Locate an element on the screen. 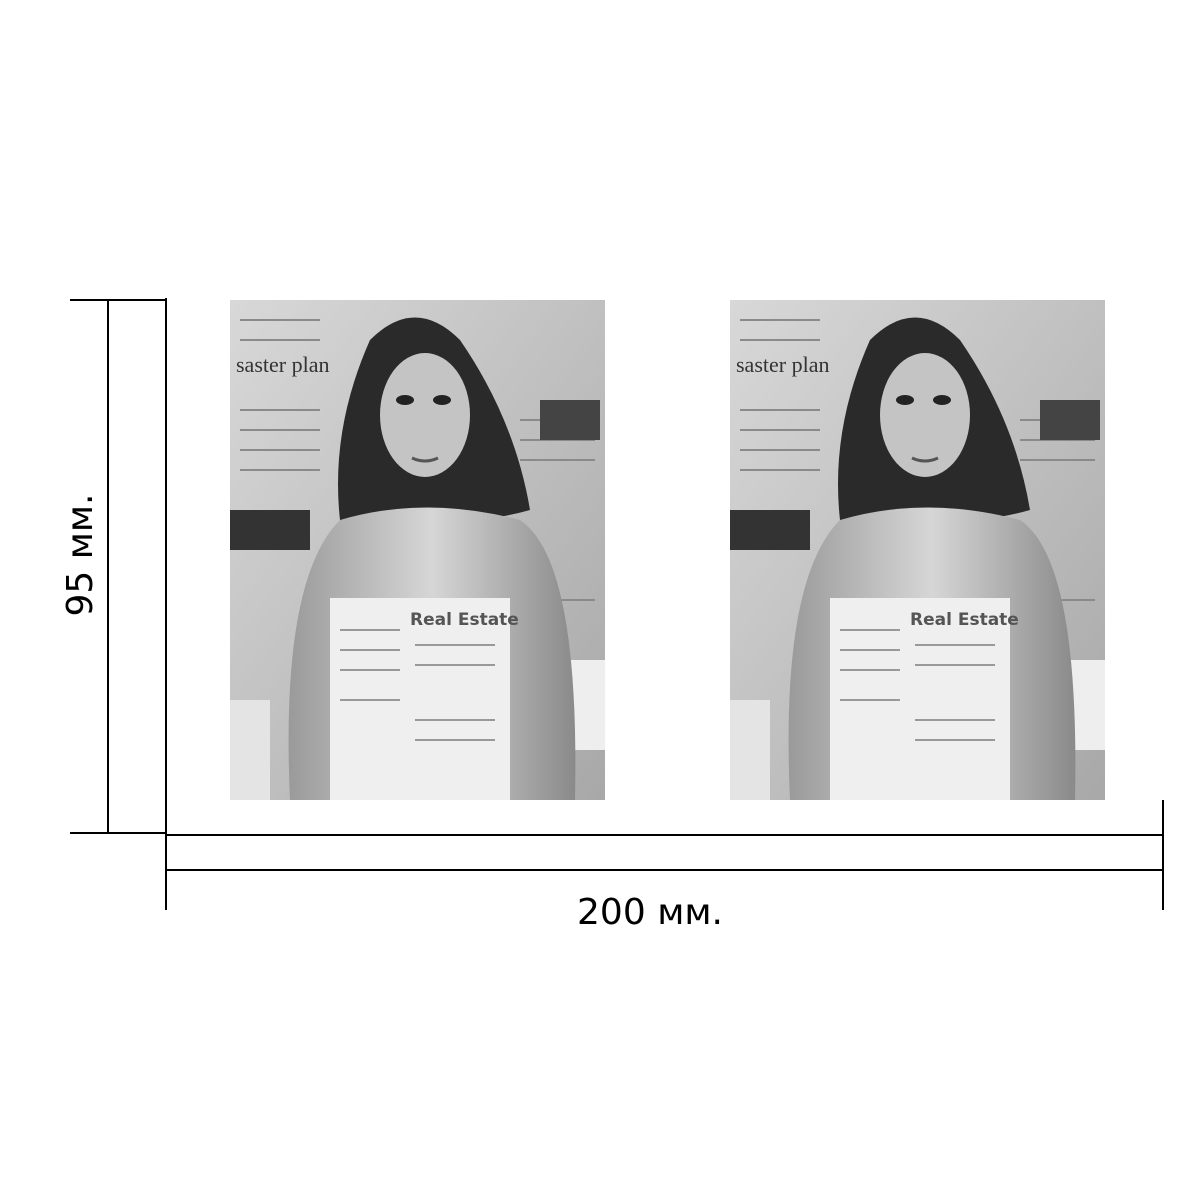 The width and height of the screenshot is (1200, 1200). photo-right: saster plan Real Estate is located at coordinates (917, 550).